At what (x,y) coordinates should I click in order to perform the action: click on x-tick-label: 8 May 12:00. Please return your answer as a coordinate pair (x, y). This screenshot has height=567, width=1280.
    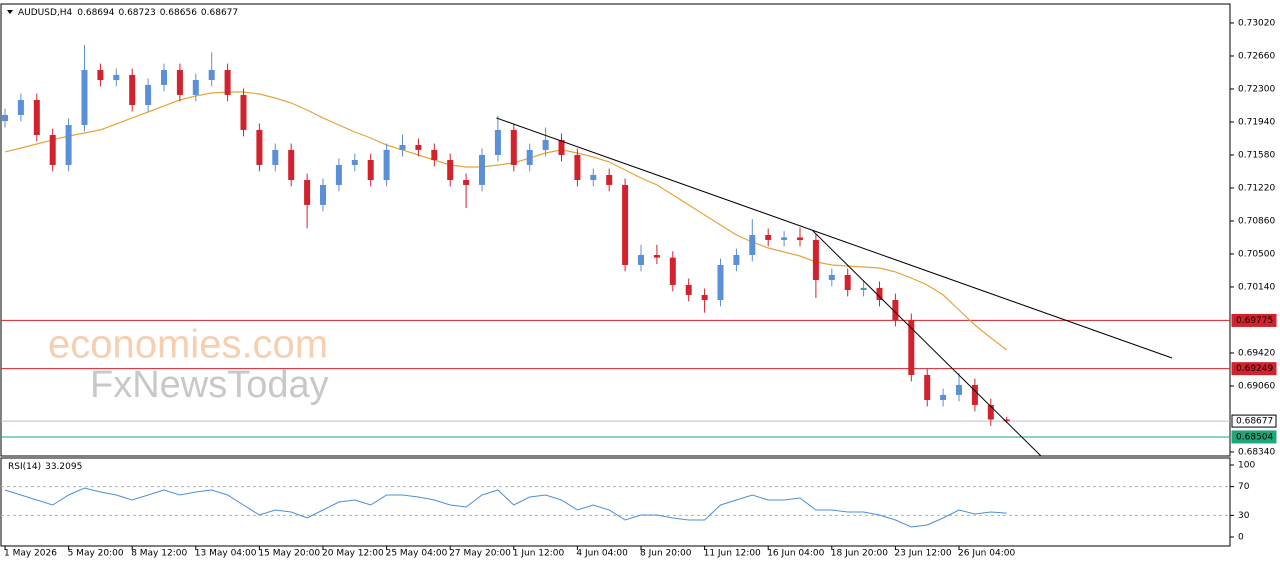
    Looking at the image, I should click on (159, 554).